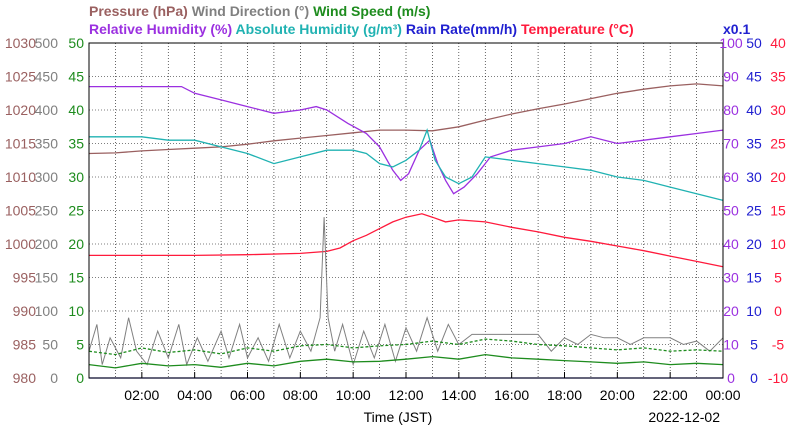  I want to click on pressure-tick-label: 1030, so click(20, 43).